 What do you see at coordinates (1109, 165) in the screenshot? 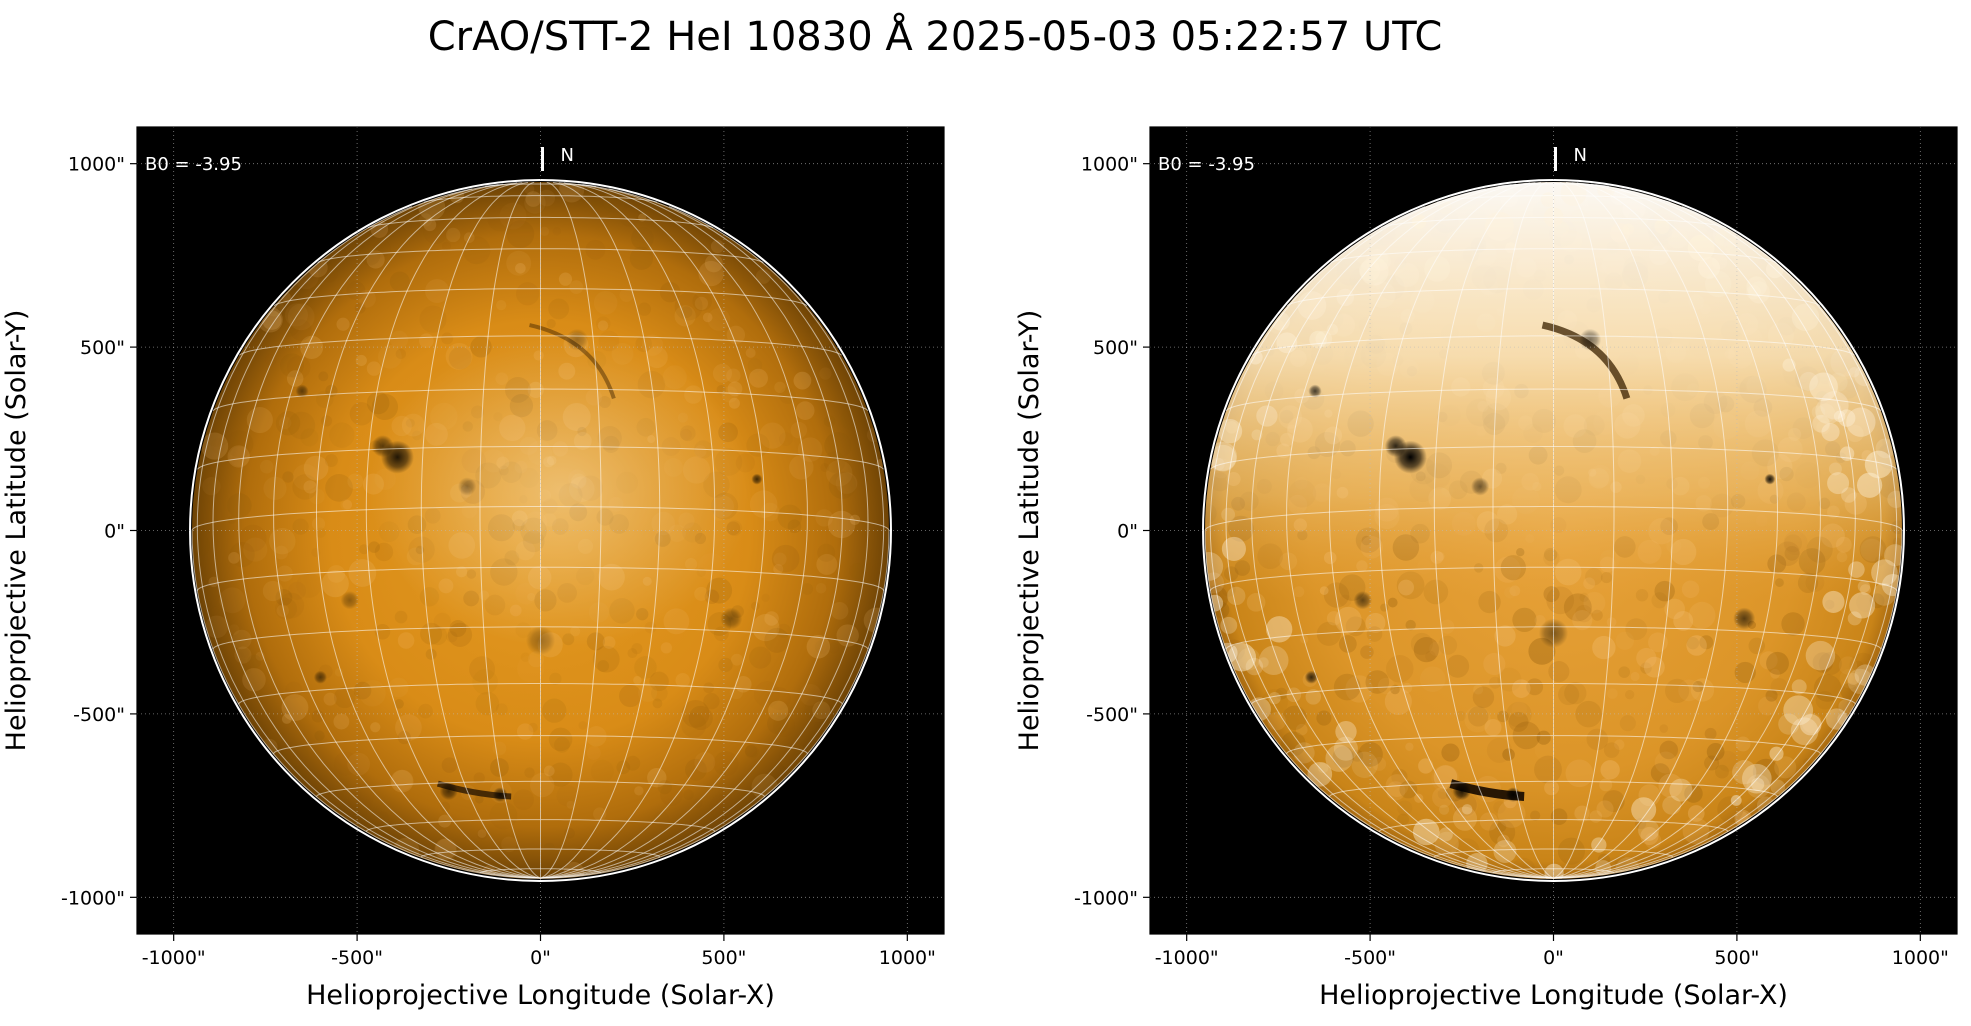
I see `y-tick-label: 1000"` at bounding box center [1109, 165].